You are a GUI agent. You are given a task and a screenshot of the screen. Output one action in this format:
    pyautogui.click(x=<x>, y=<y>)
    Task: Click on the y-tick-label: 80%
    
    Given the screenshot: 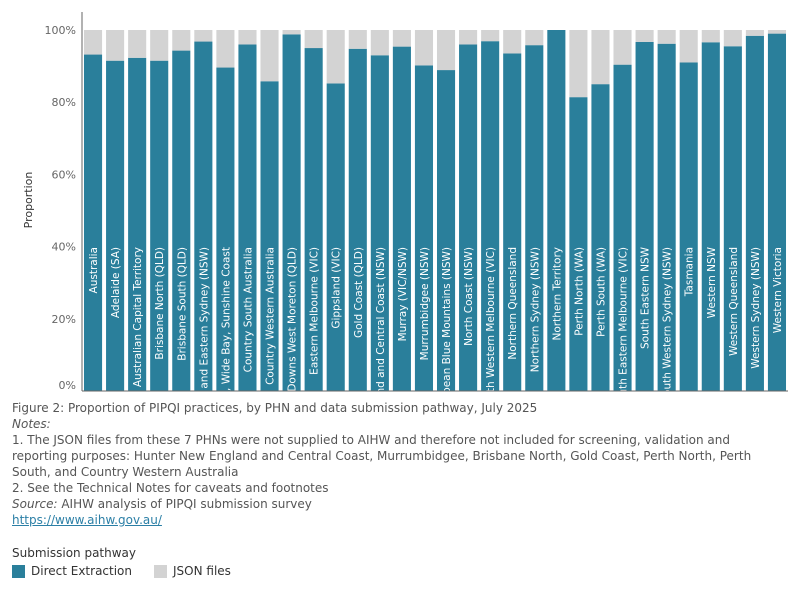 What is the action you would take?
    pyautogui.click(x=64, y=102)
    